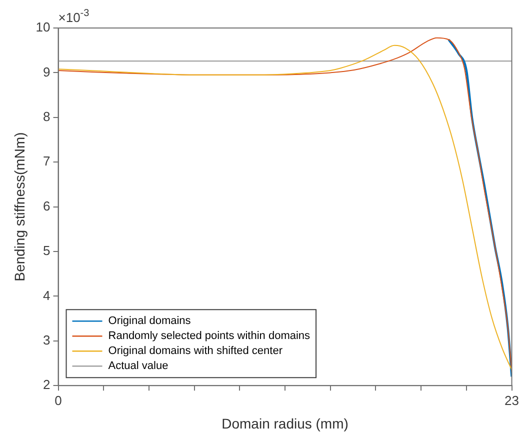 Image resolution: width=530 pixels, height=445 pixels. I want to click on x-axis-title: Domain radius (mm), so click(285, 423).